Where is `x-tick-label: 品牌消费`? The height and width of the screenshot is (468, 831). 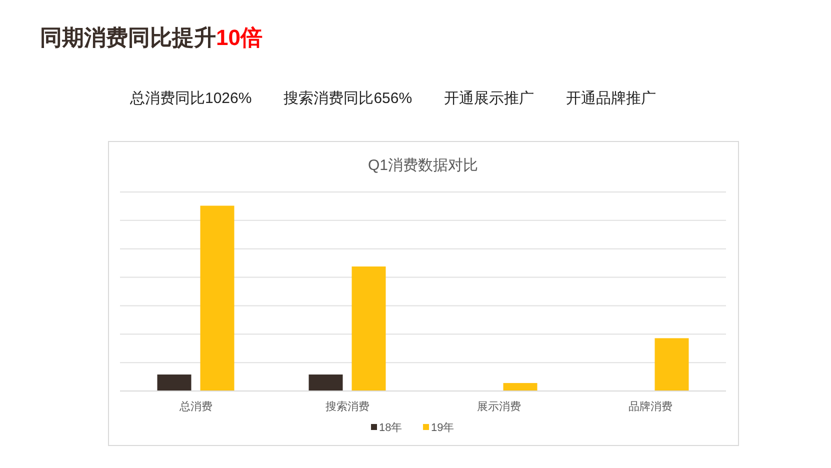
x-tick-label: 品牌消费 is located at coordinates (650, 406).